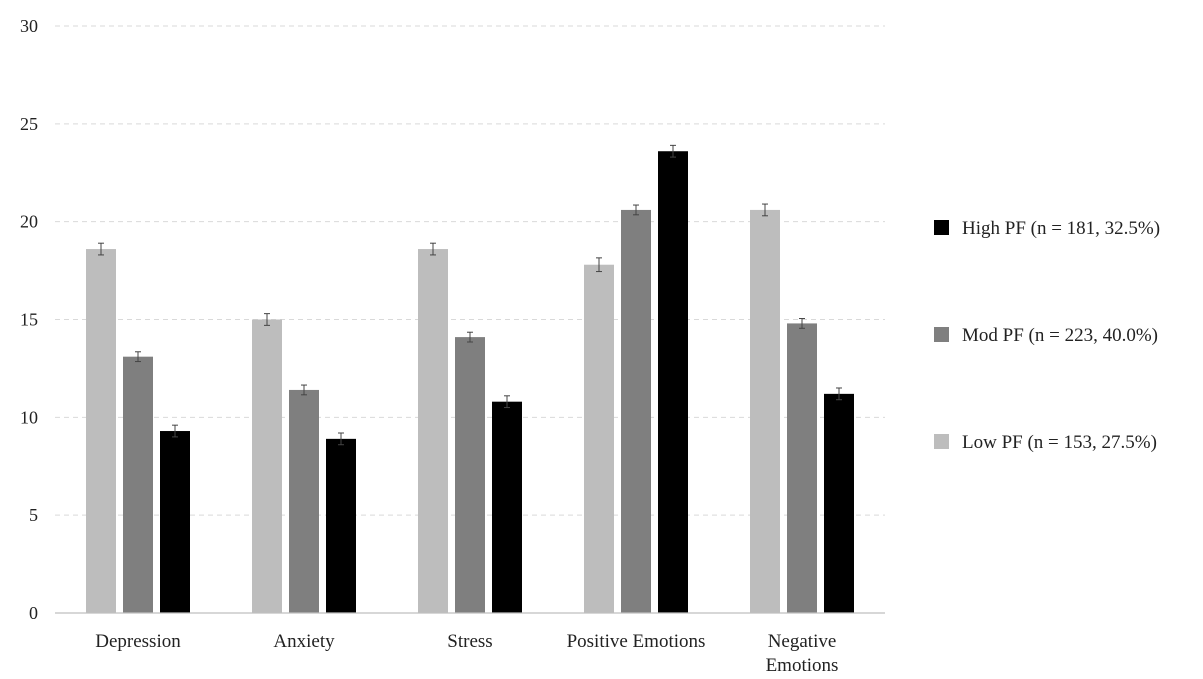 The width and height of the screenshot is (1203, 679). Describe the element at coordinates (636, 641) in the screenshot. I see `x-tick-label: Positive Emotions` at that location.